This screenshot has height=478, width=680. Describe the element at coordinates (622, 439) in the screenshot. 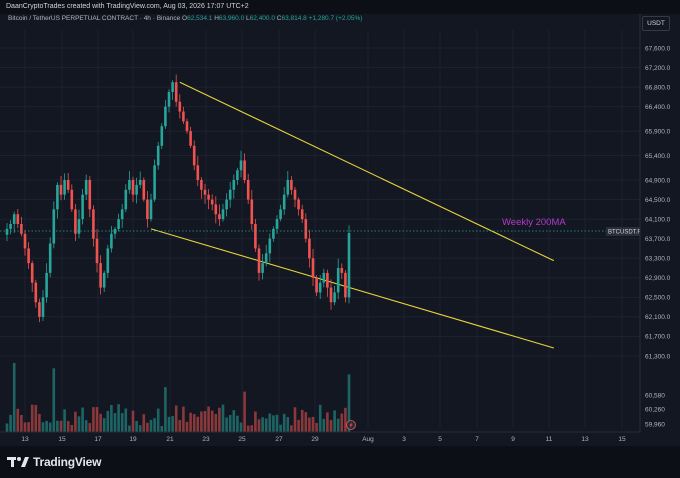

I see `time-tick-label: 15` at that location.